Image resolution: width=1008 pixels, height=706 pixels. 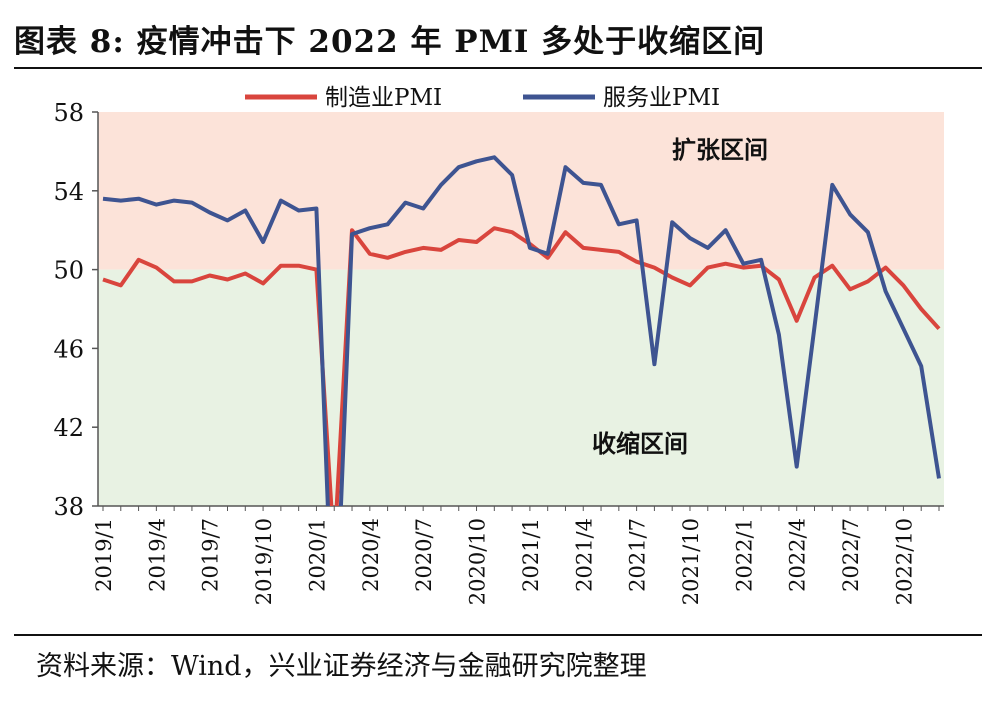 I want to click on legend-manufacturing: 制造业PMI, so click(x=343, y=98).